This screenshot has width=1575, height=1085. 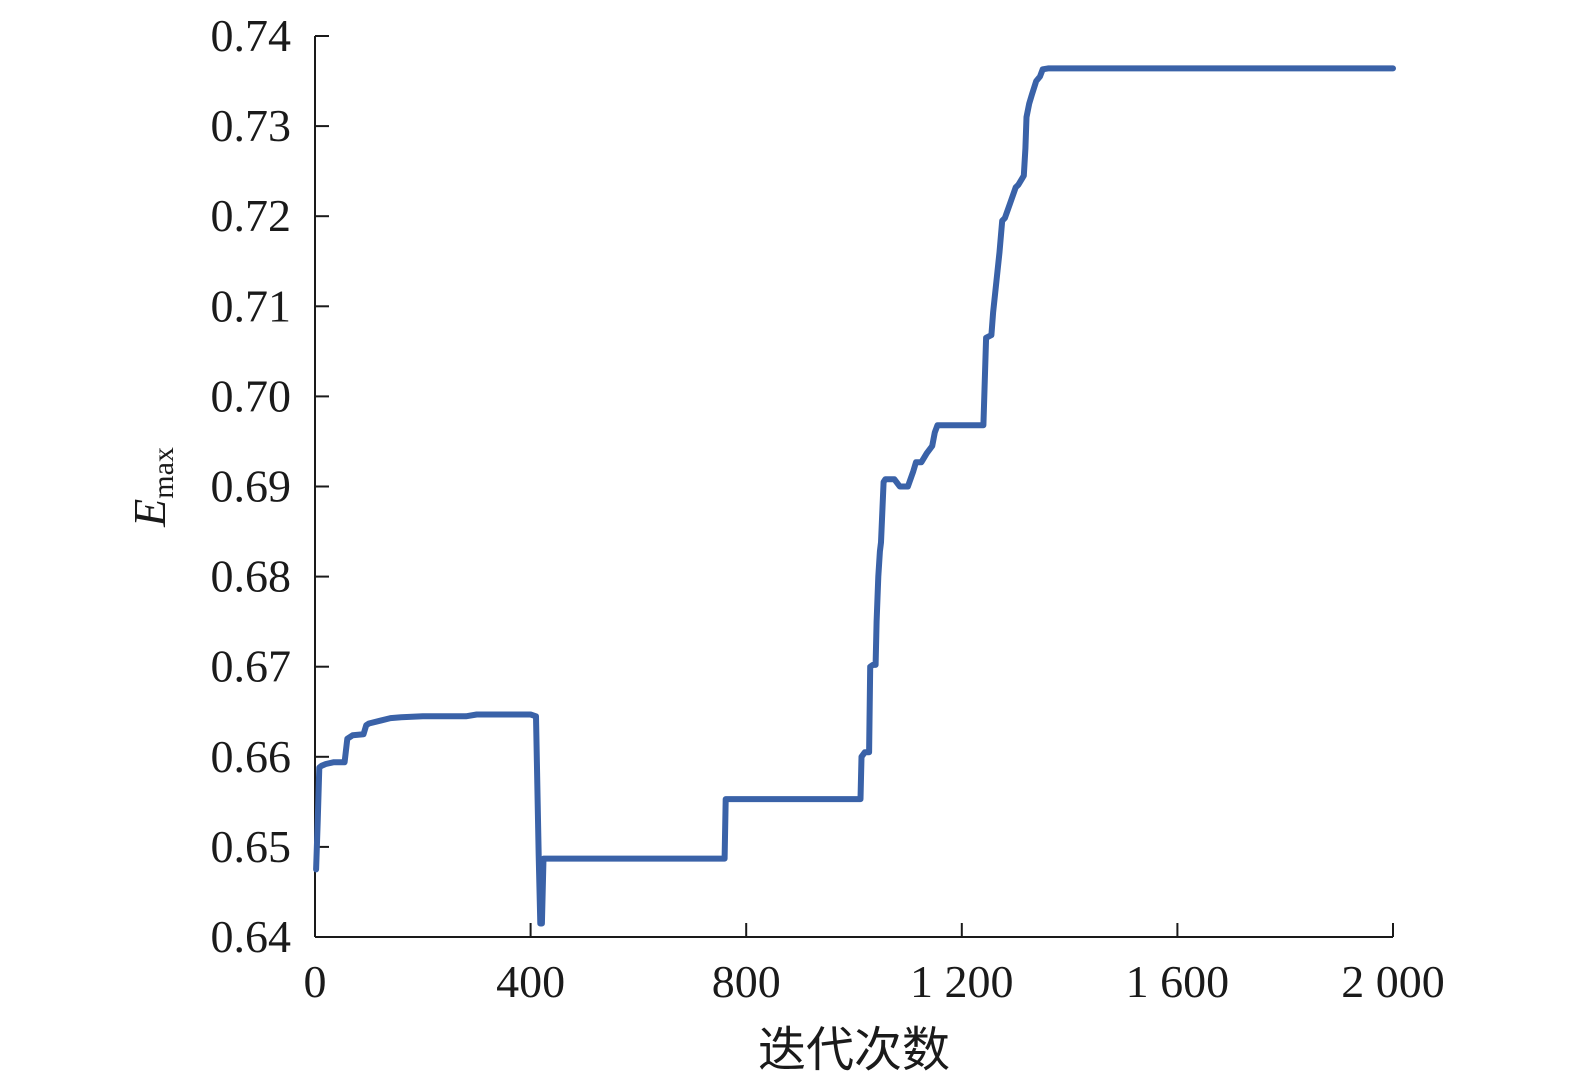 What do you see at coordinates (251, 936) in the screenshot?
I see `y-tick-label: 0.64` at bounding box center [251, 936].